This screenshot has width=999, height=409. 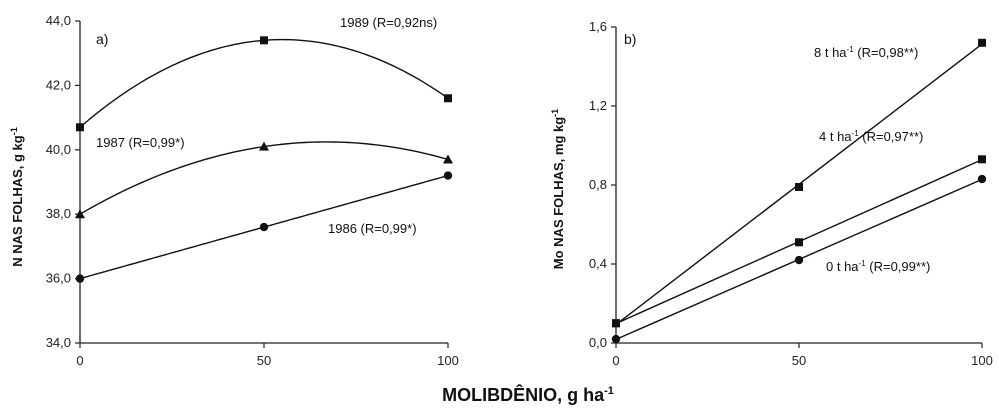 I want to click on series-label-1986: 1986 (R=0,99*), so click(x=372, y=228).